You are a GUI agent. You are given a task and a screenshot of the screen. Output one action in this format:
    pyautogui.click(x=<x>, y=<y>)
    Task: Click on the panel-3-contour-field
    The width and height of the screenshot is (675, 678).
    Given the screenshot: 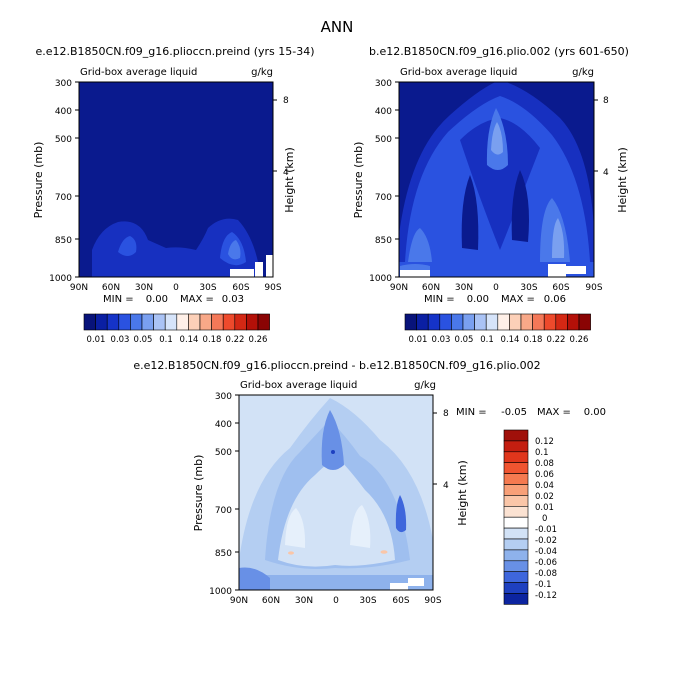 What is the action you would take?
    pyautogui.click(x=336, y=492)
    